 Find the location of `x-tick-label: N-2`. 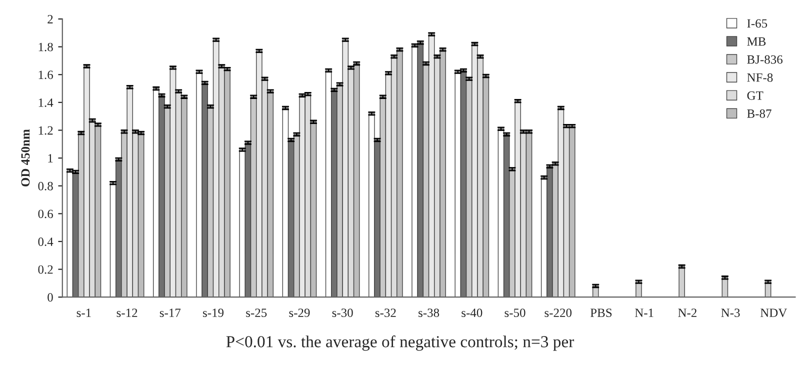

x-tick-label: N-2 is located at coordinates (687, 312).